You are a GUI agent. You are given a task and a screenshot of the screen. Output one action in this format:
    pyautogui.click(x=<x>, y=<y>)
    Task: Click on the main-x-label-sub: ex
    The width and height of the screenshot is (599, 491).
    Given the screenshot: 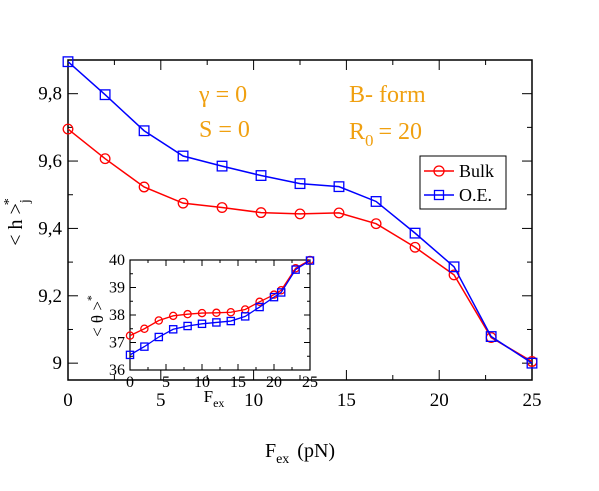 What is the action you would take?
    pyautogui.click(x=282, y=459)
    